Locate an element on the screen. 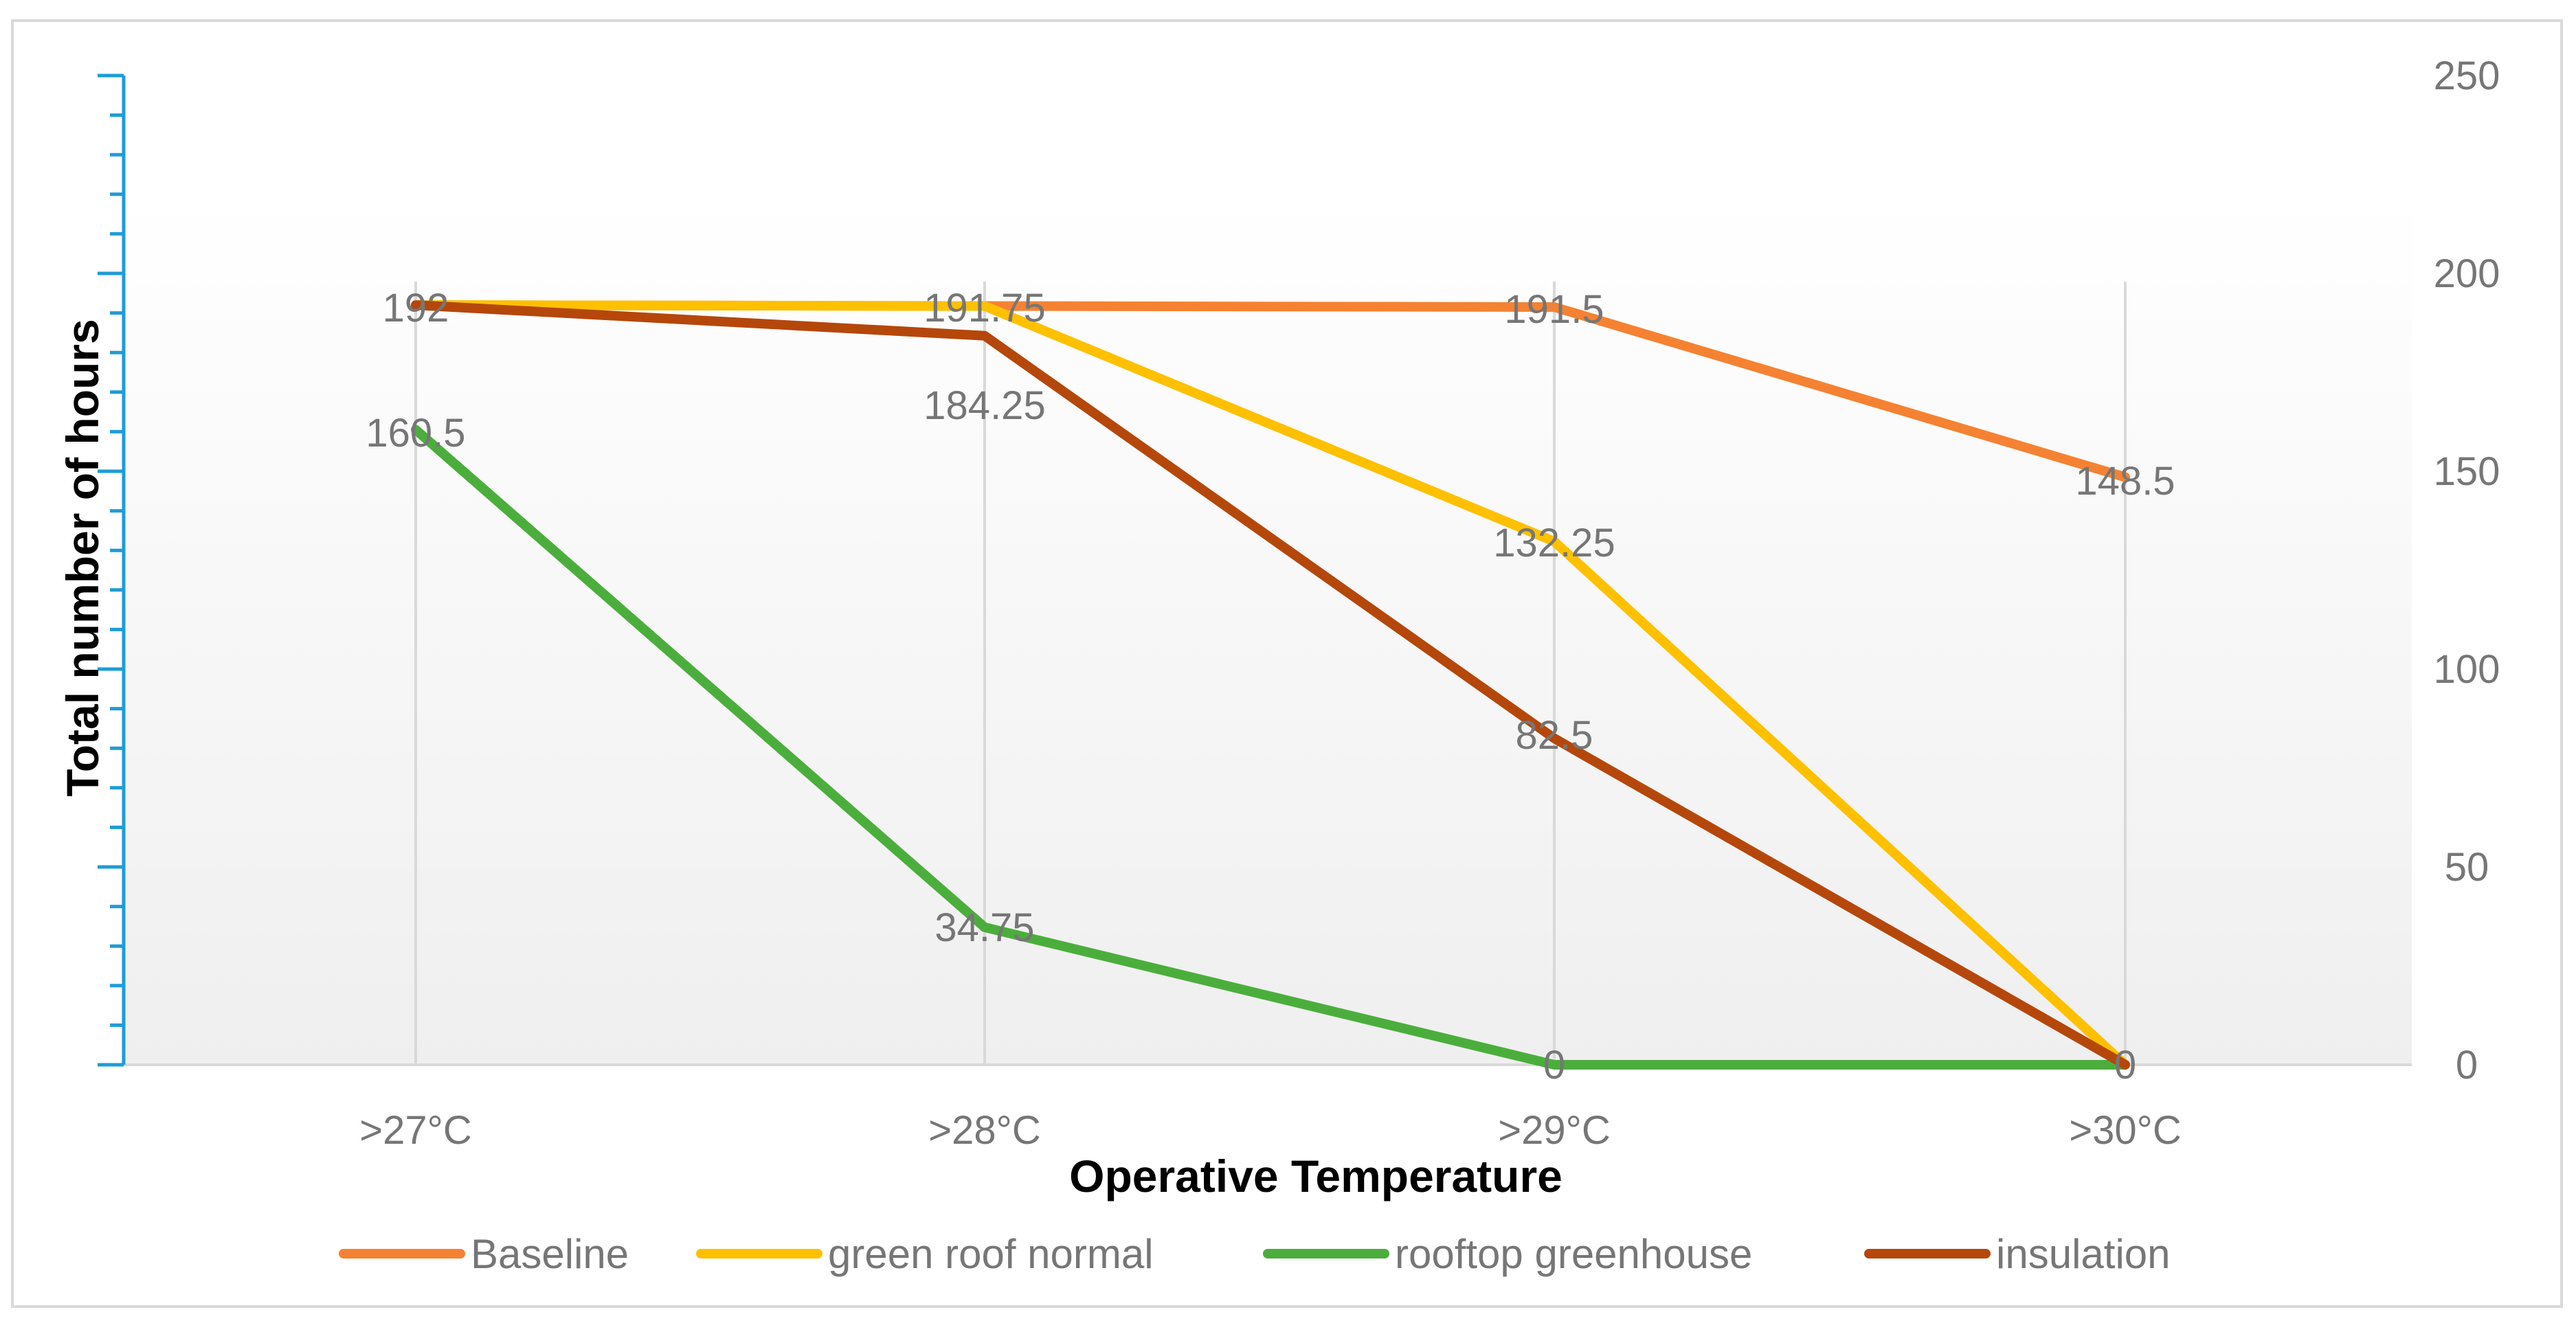  y-tick-label: 200 is located at coordinates (2467, 273).